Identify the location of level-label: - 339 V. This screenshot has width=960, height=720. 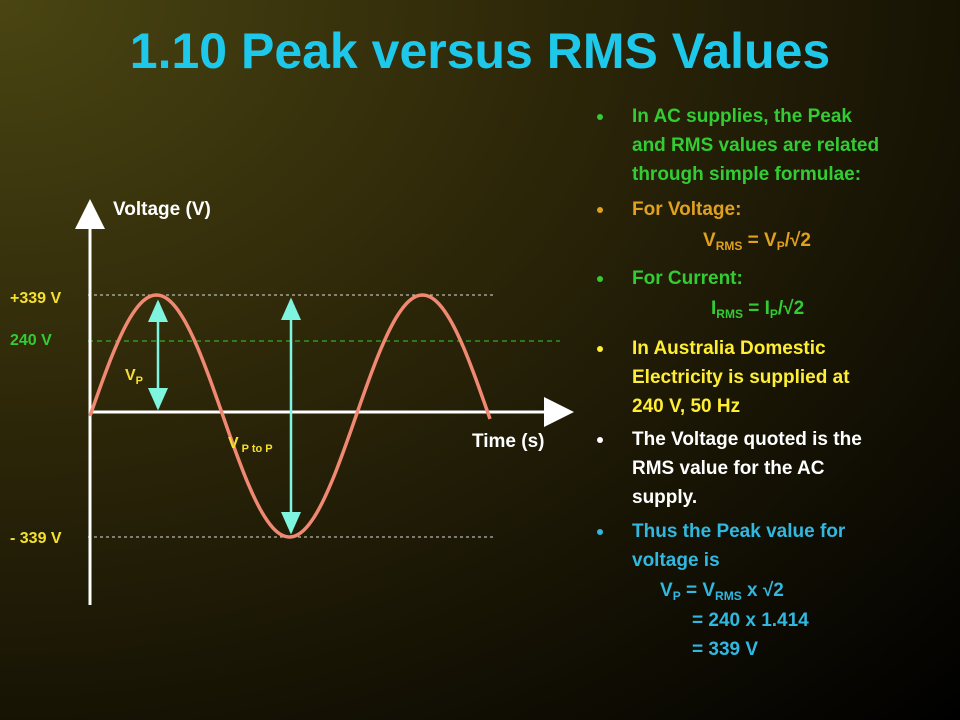
(36, 538).